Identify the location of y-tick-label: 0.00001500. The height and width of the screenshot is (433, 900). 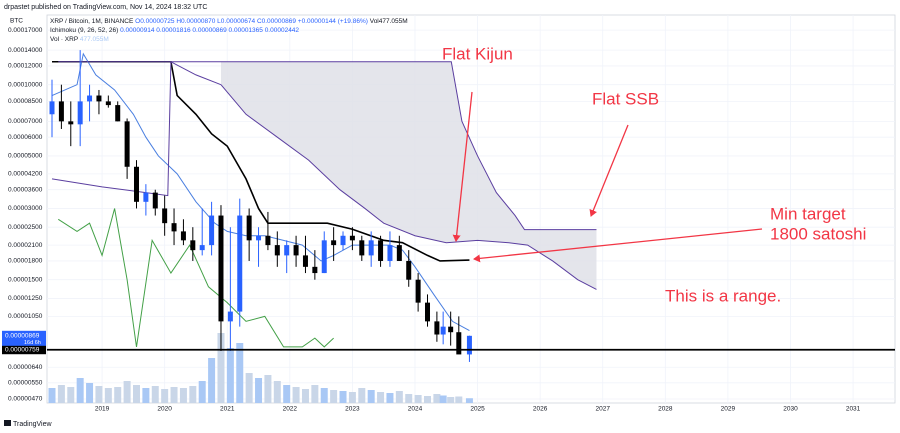
(25, 279).